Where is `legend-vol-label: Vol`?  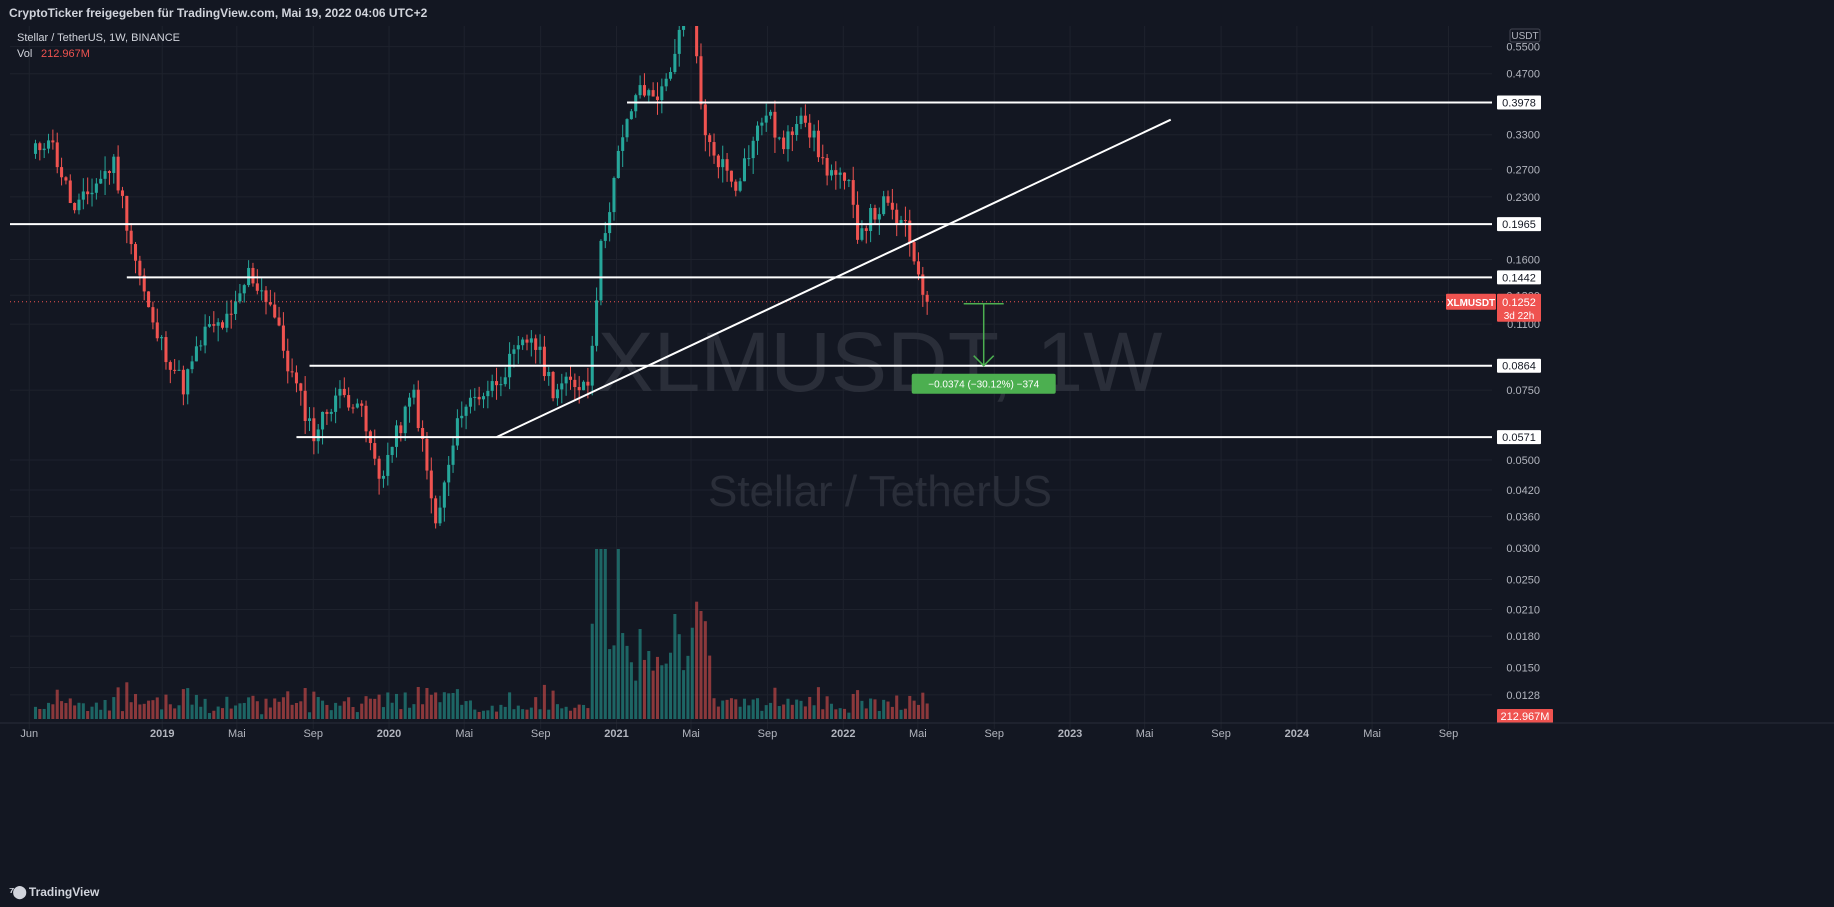 legend-vol-label: Vol is located at coordinates (24, 54).